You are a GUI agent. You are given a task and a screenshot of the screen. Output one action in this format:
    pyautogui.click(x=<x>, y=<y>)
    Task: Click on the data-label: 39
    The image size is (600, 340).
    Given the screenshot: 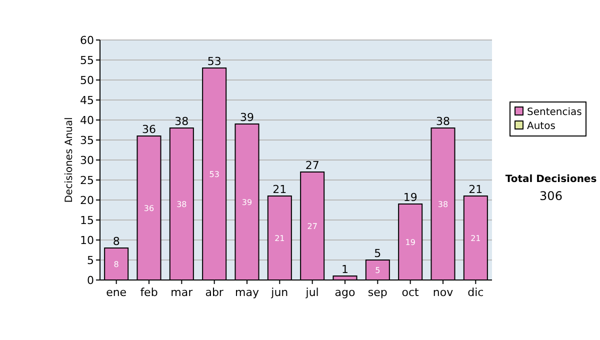 What is the action you would take?
    pyautogui.click(x=247, y=202)
    